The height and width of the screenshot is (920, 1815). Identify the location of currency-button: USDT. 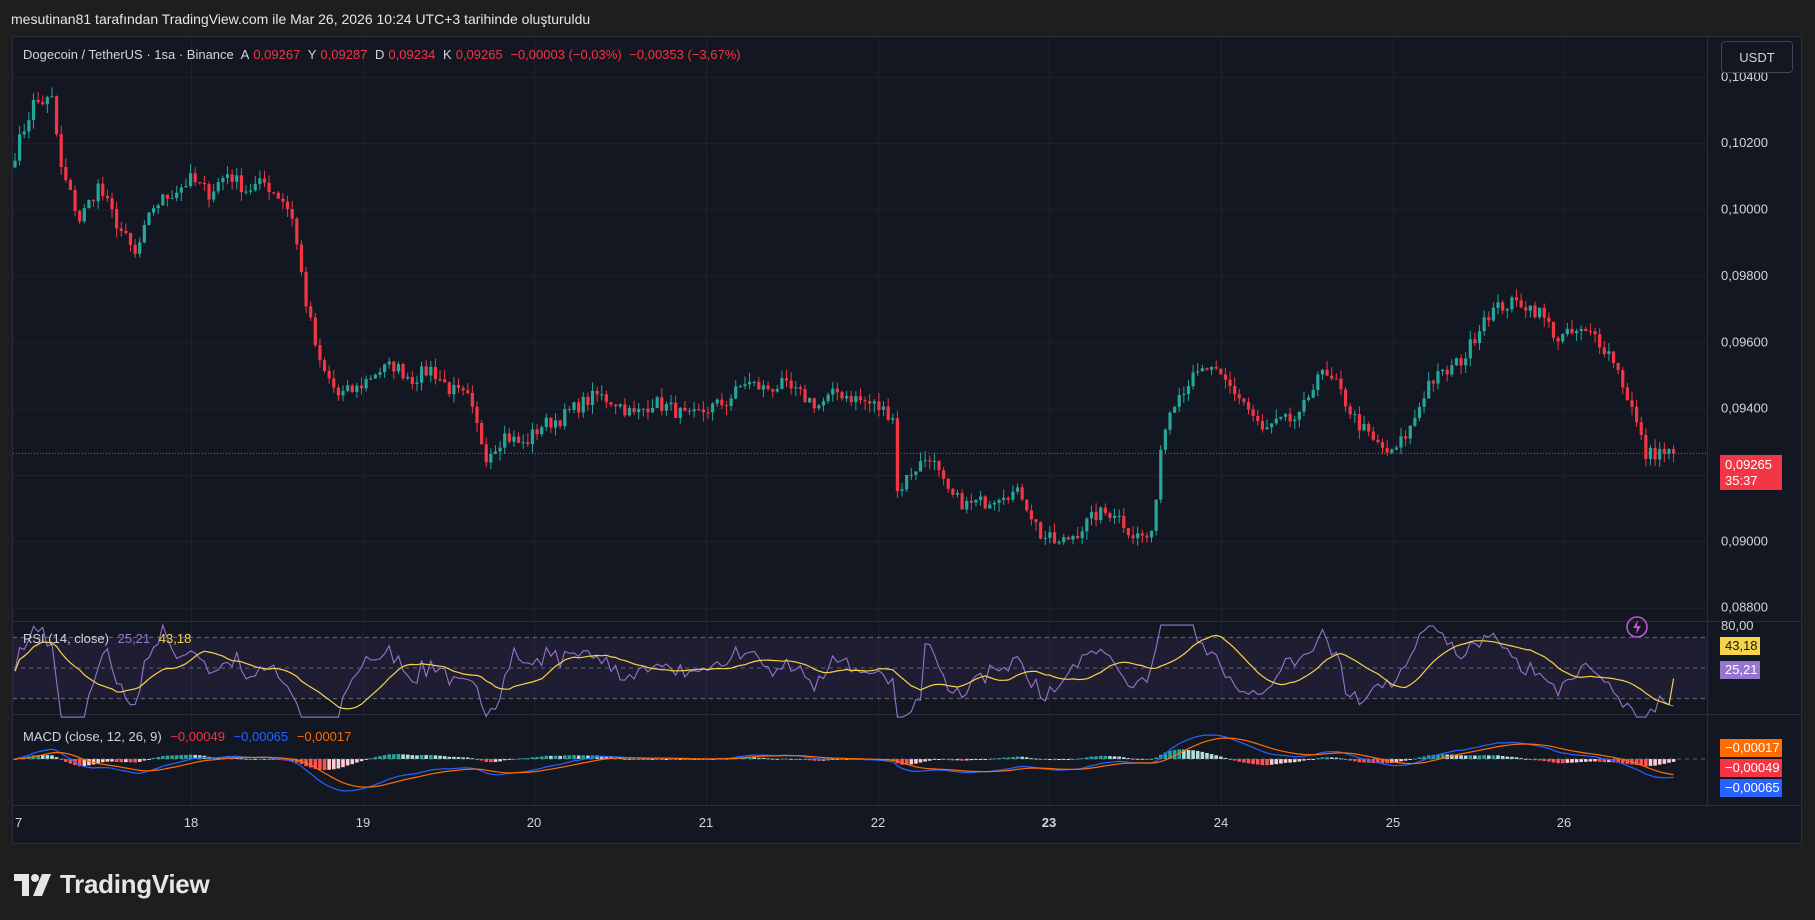
(1757, 57).